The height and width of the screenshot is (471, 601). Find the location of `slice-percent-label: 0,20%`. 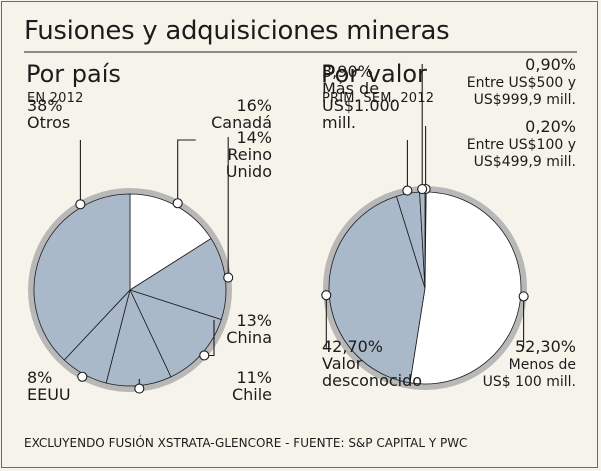

slice-percent-label: 0,20% is located at coordinates (550, 126).